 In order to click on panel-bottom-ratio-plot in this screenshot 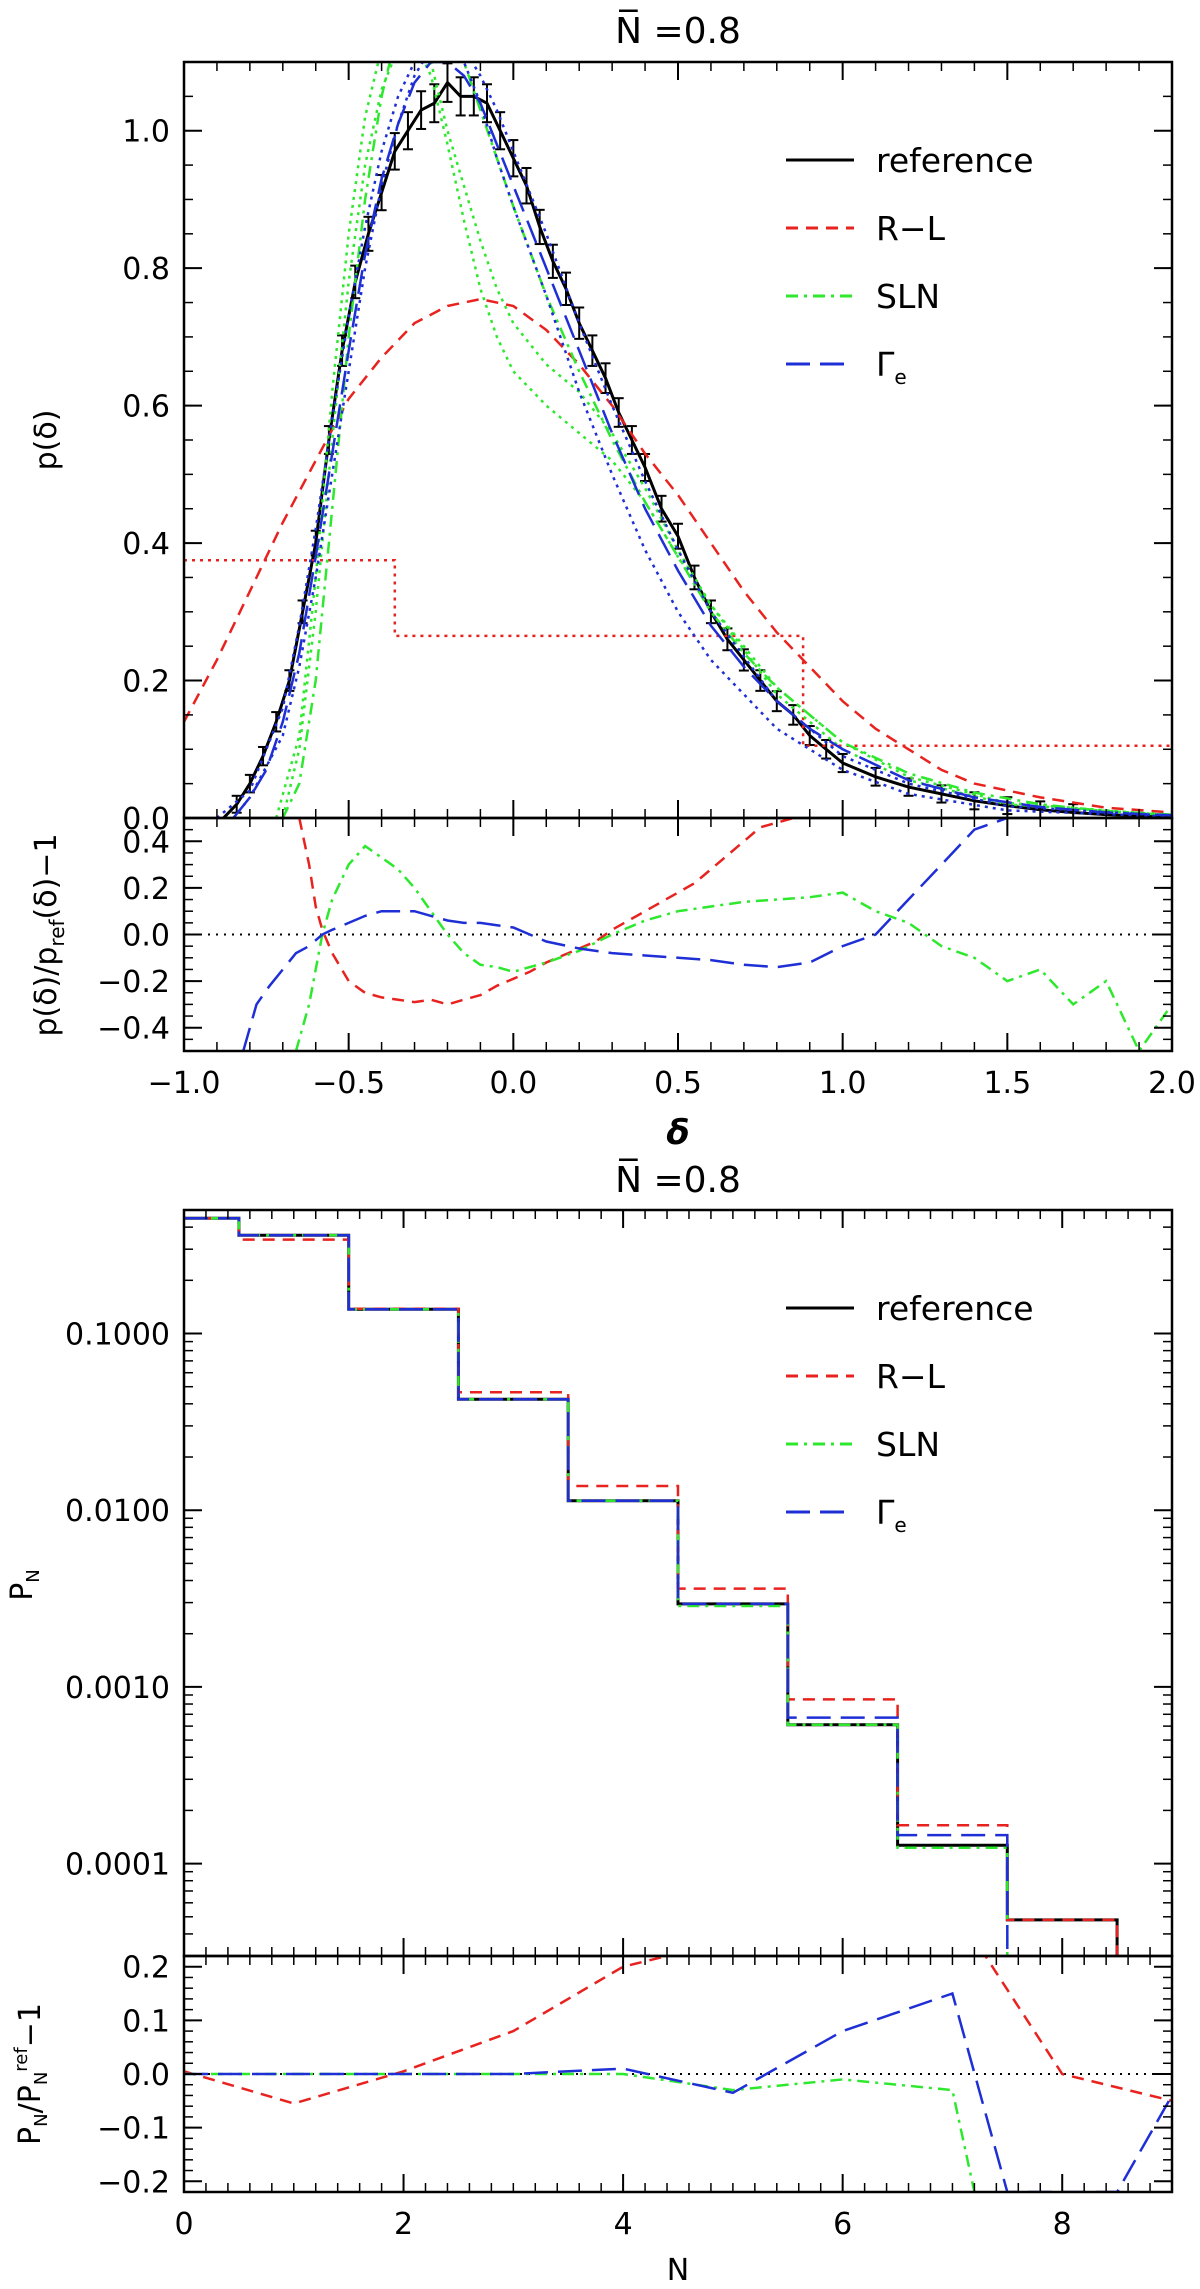, I will do `click(678, 2074)`.